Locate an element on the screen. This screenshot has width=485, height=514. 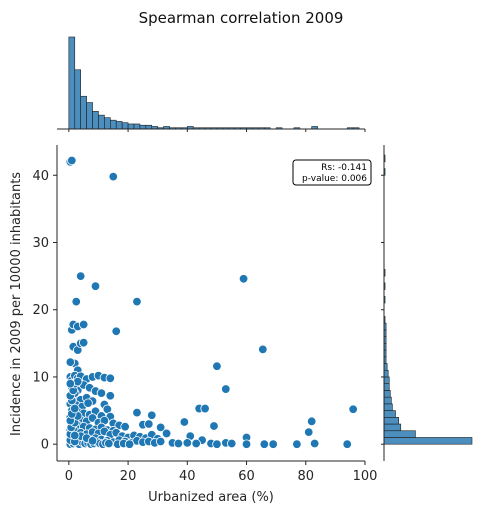
x-tick-label: 80 is located at coordinates (305, 476).